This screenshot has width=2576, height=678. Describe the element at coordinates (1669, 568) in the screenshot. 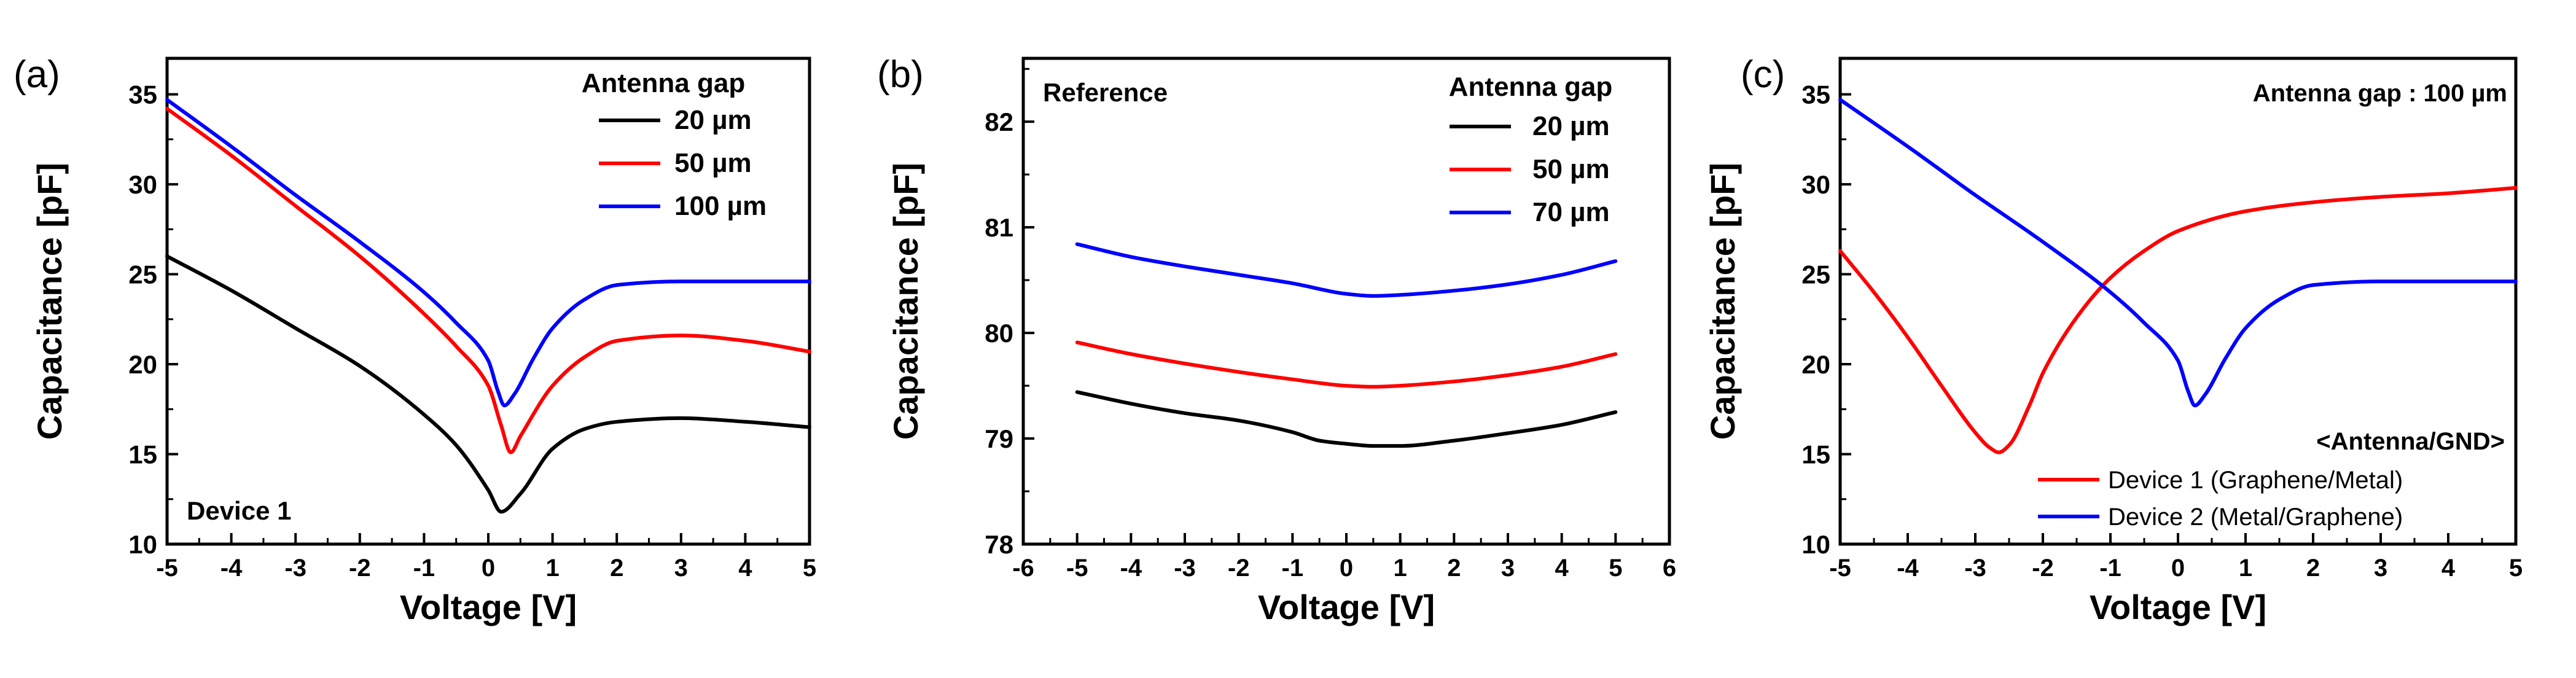

I see `x-tick-label: 6` at that location.